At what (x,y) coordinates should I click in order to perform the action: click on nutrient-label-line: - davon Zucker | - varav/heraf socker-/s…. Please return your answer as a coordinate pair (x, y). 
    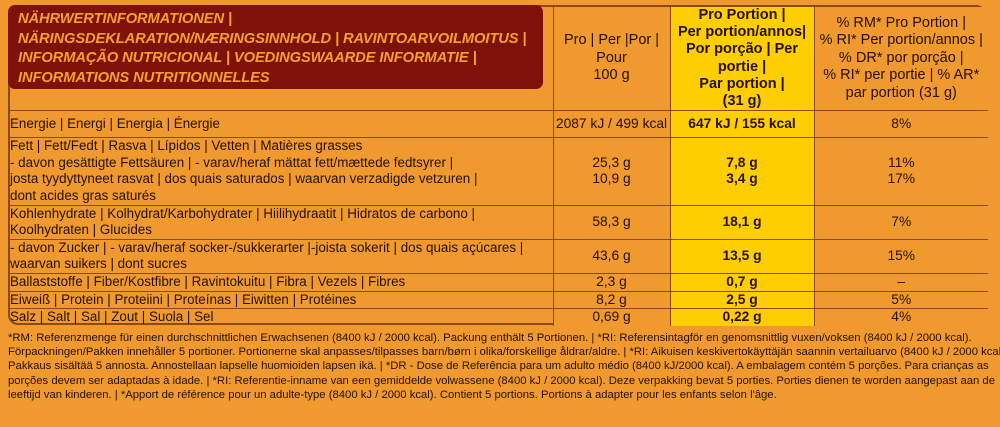
    Looking at the image, I should click on (267, 247).